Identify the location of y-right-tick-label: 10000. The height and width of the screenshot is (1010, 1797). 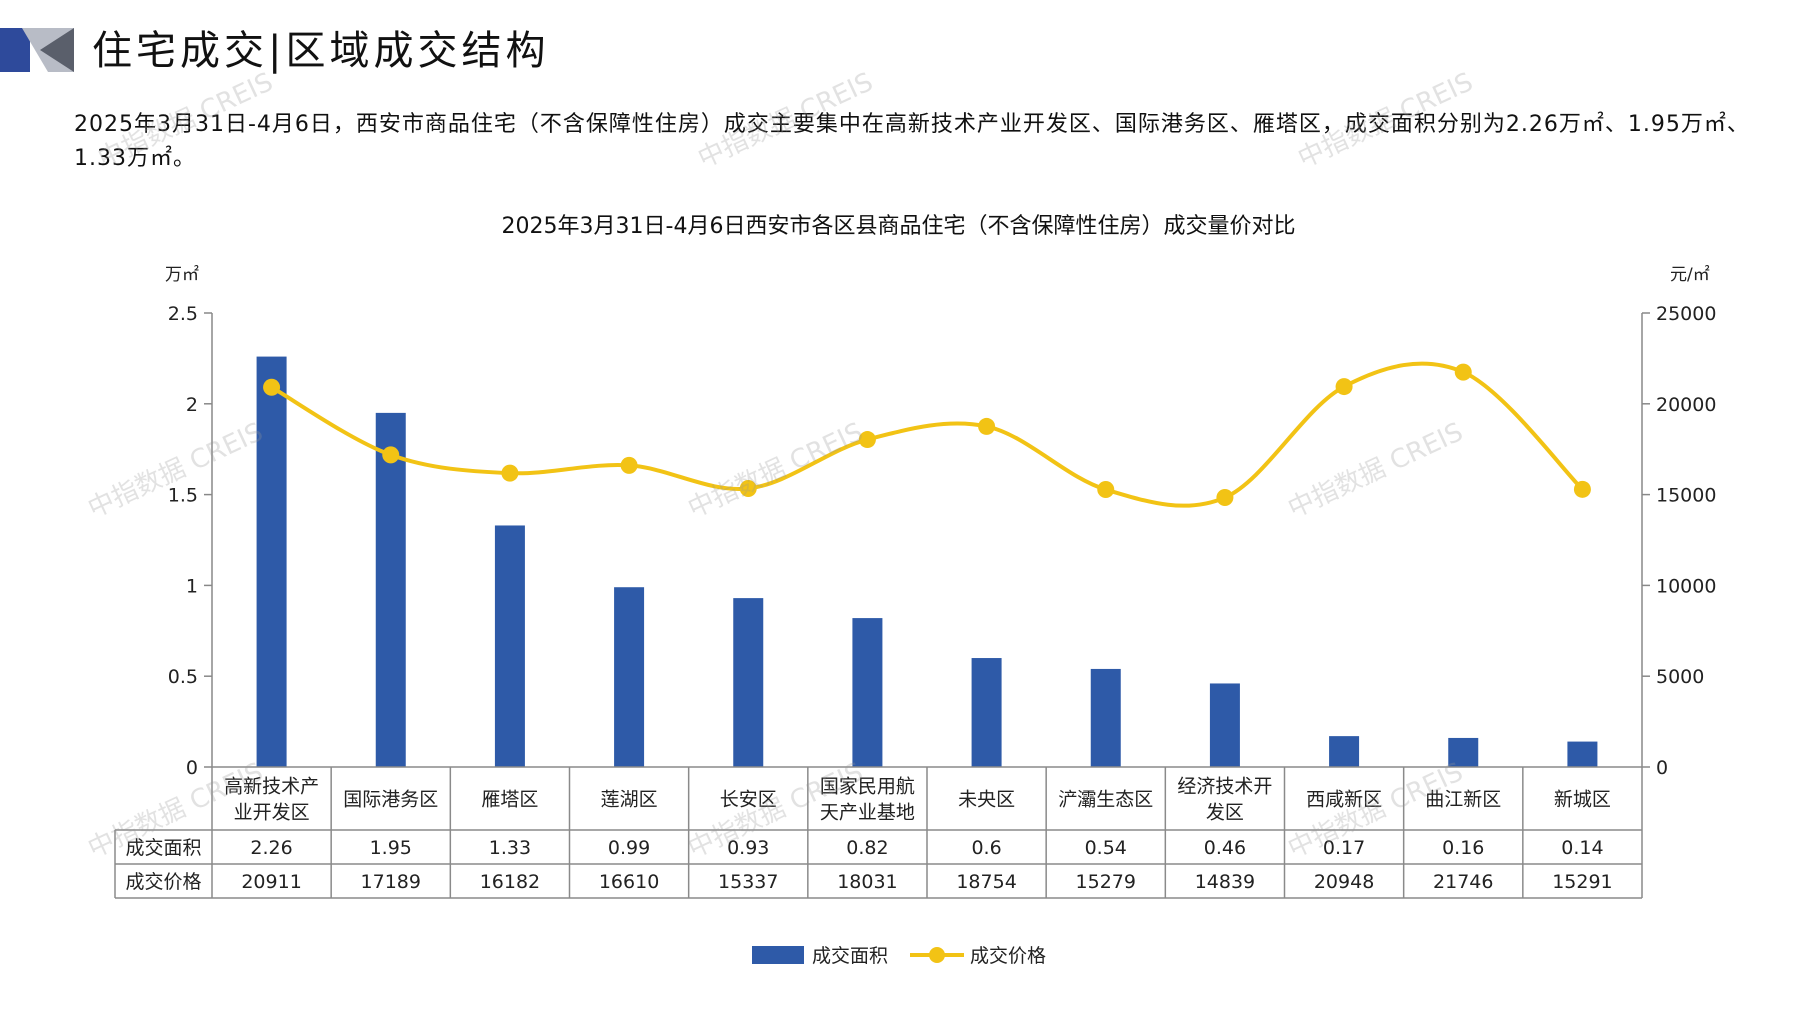
(1686, 586).